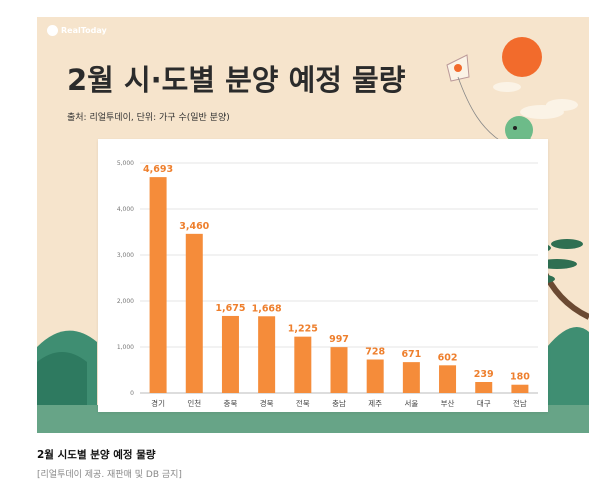  What do you see at coordinates (125, 301) in the screenshot?
I see `y-tick-label: 2,000` at bounding box center [125, 301].